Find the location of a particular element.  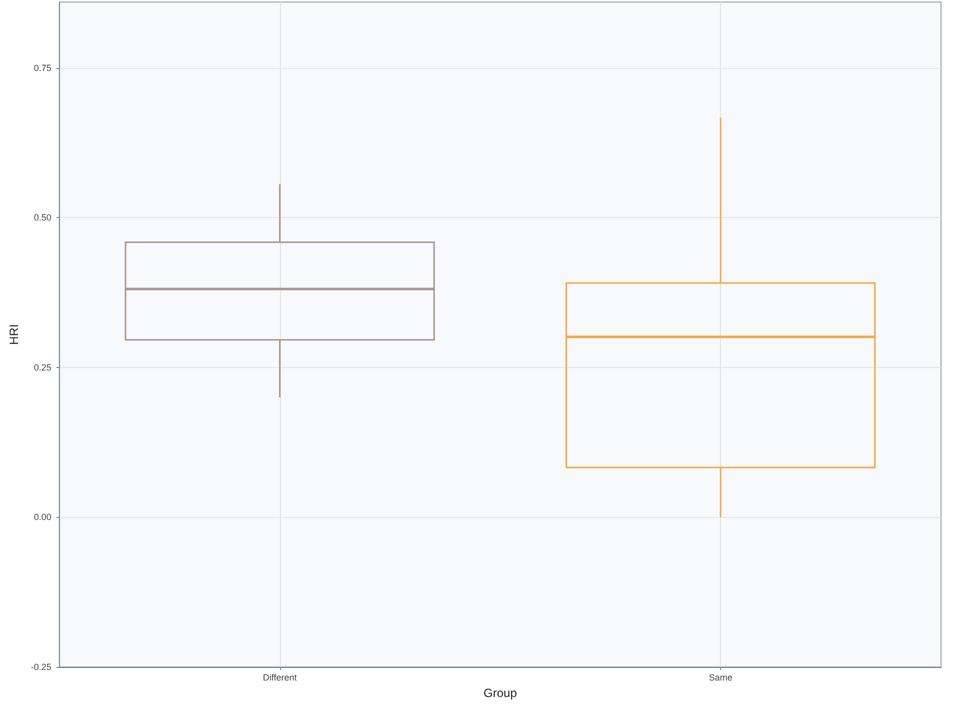

y-tick-label: 0.25 is located at coordinates (43, 367).